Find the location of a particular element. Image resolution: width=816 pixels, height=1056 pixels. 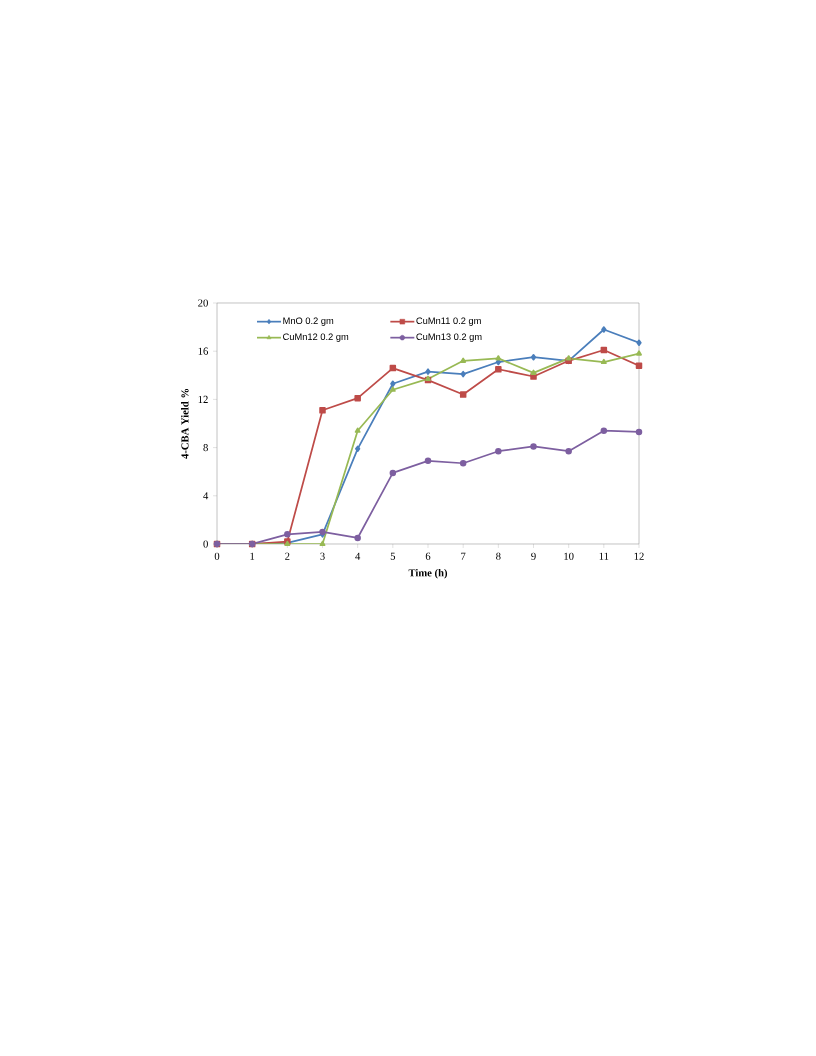

x-tick-label: 1 is located at coordinates (252, 556).